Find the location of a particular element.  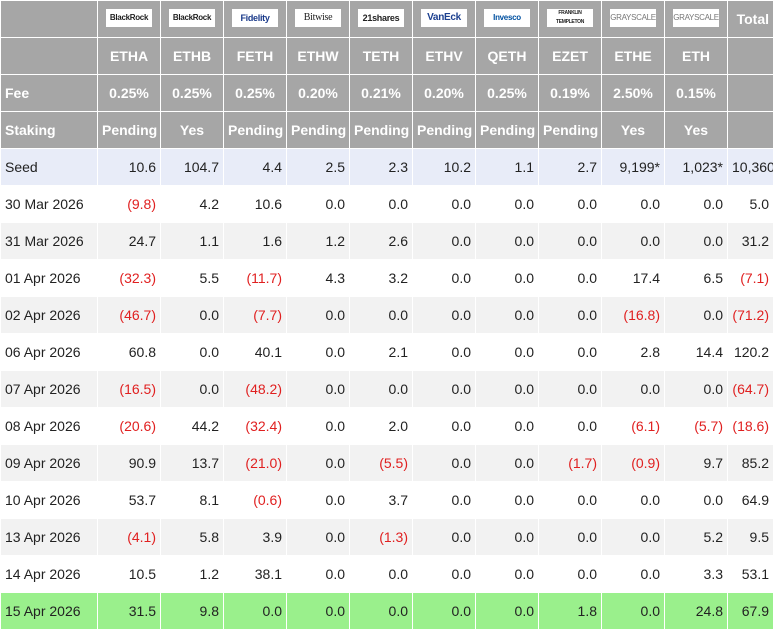

row-label: 10 Apr 2026 is located at coordinates (49, 500).